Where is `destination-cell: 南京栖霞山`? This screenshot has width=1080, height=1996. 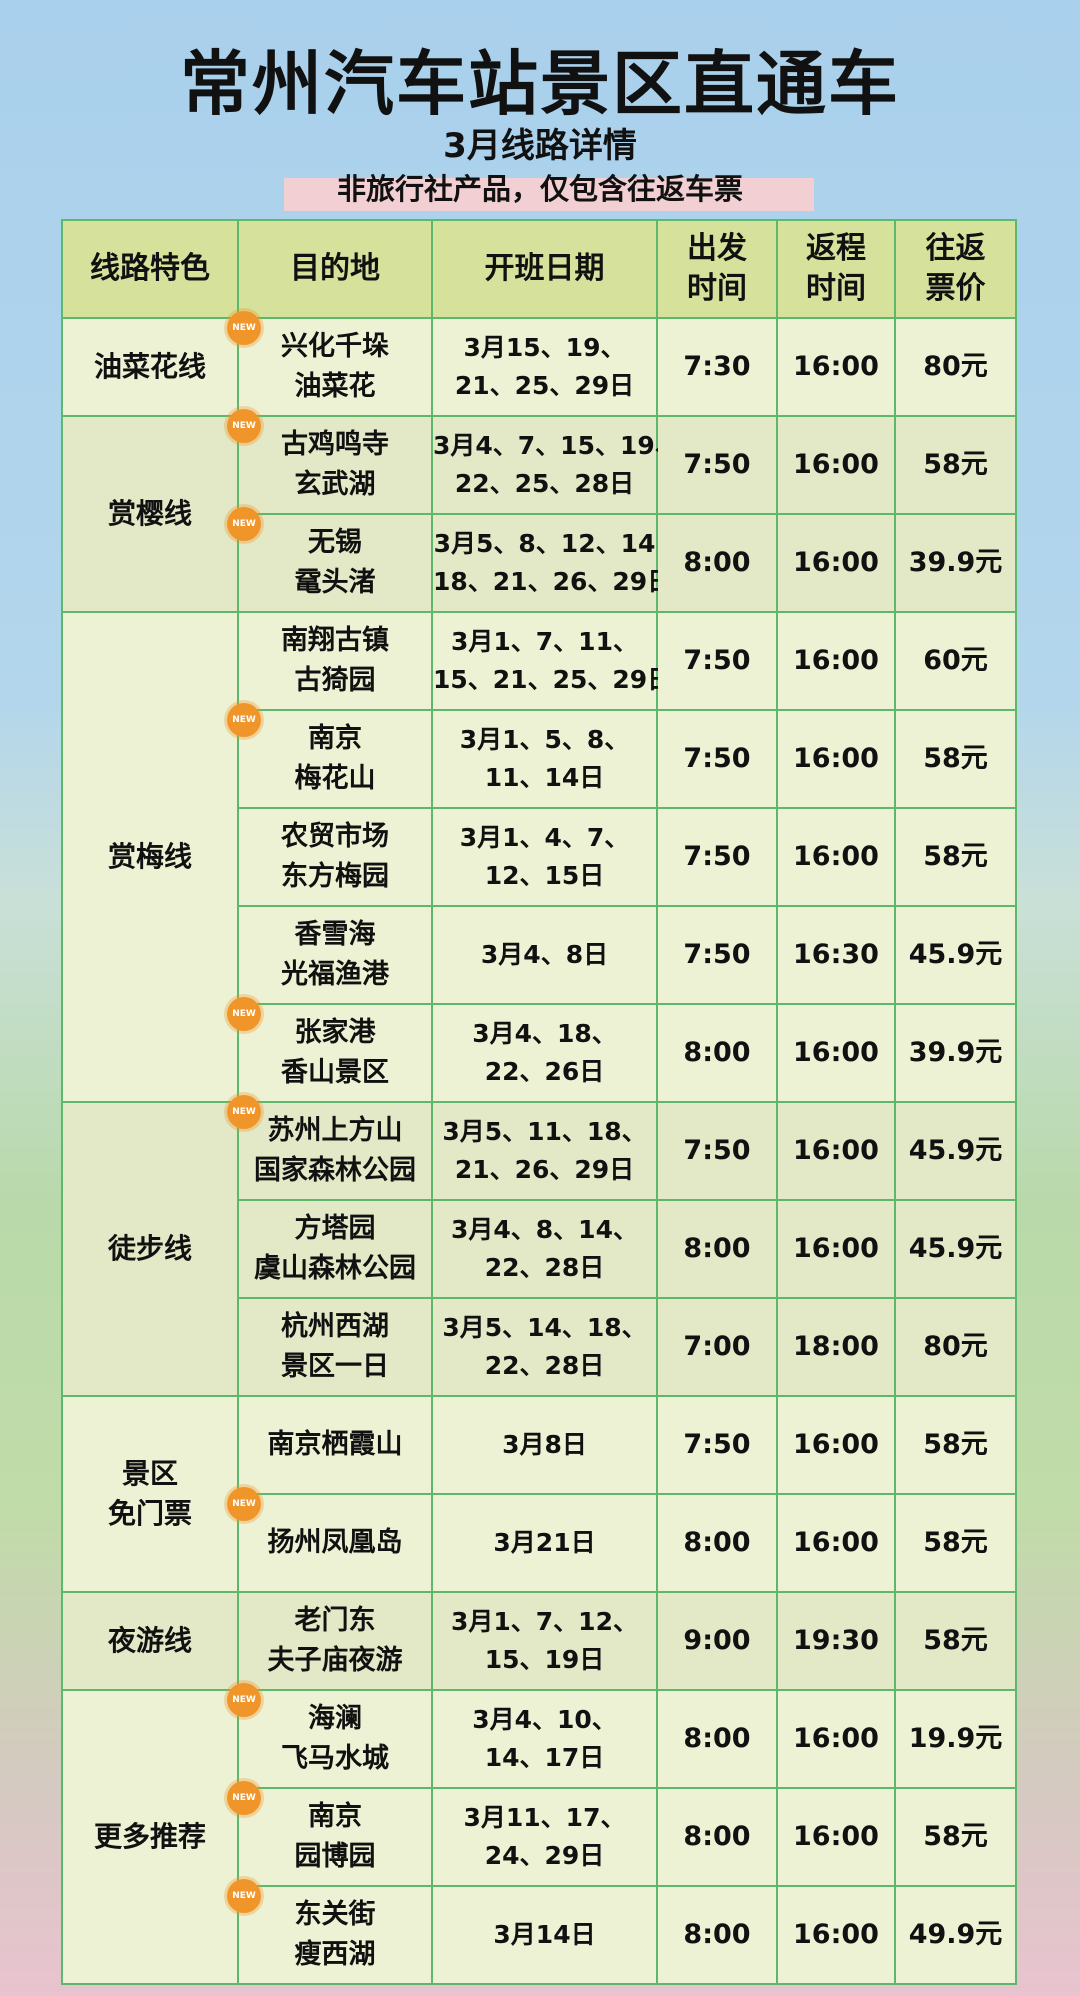
destination-cell: 南京栖霞山 is located at coordinates (335, 1445).